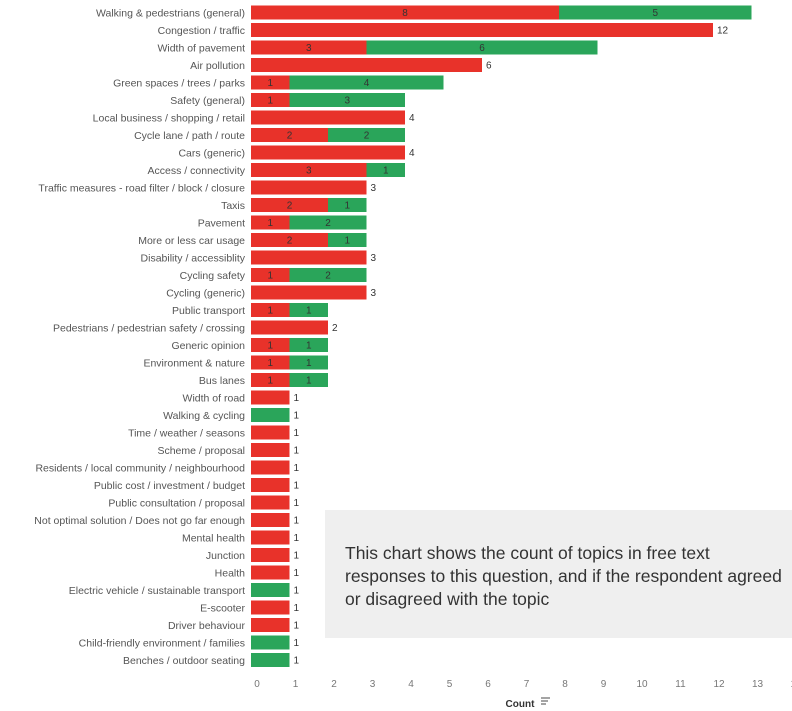 This screenshot has width=792, height=711. I want to click on segment-value-label: 6, so click(482, 48).